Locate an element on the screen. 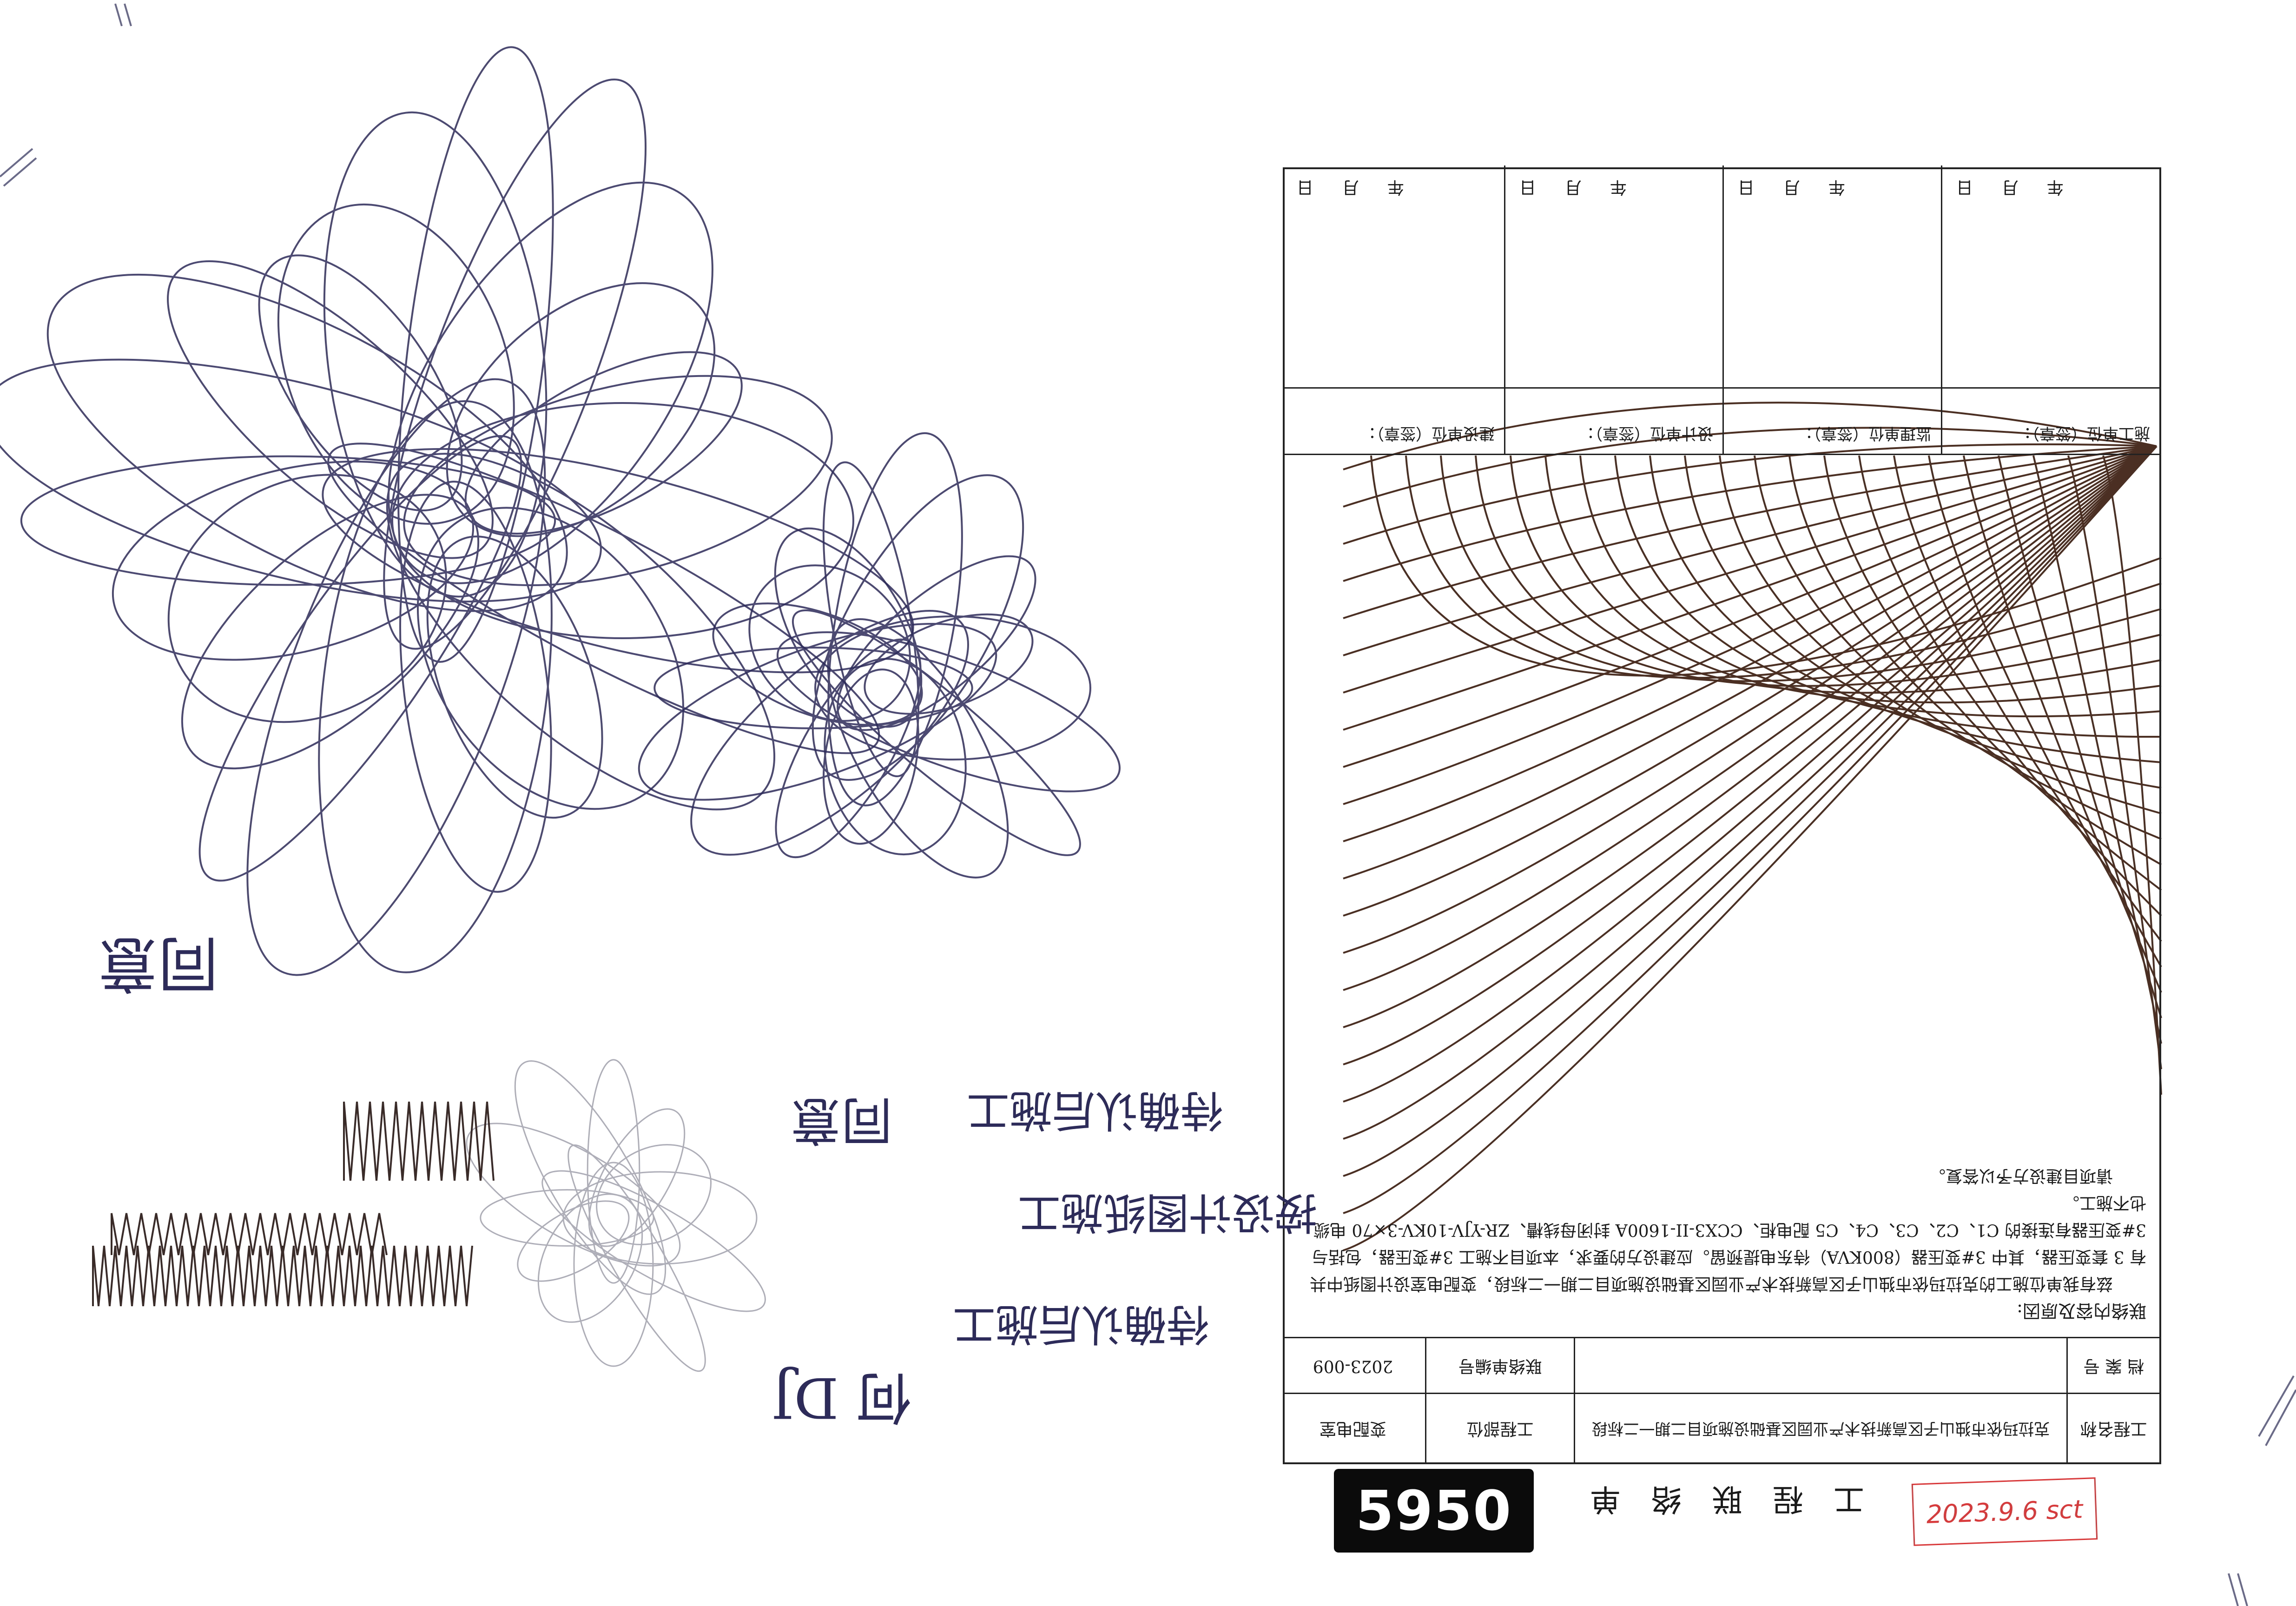  archive-label: 档 案 号 is located at coordinates (2113, 1365).